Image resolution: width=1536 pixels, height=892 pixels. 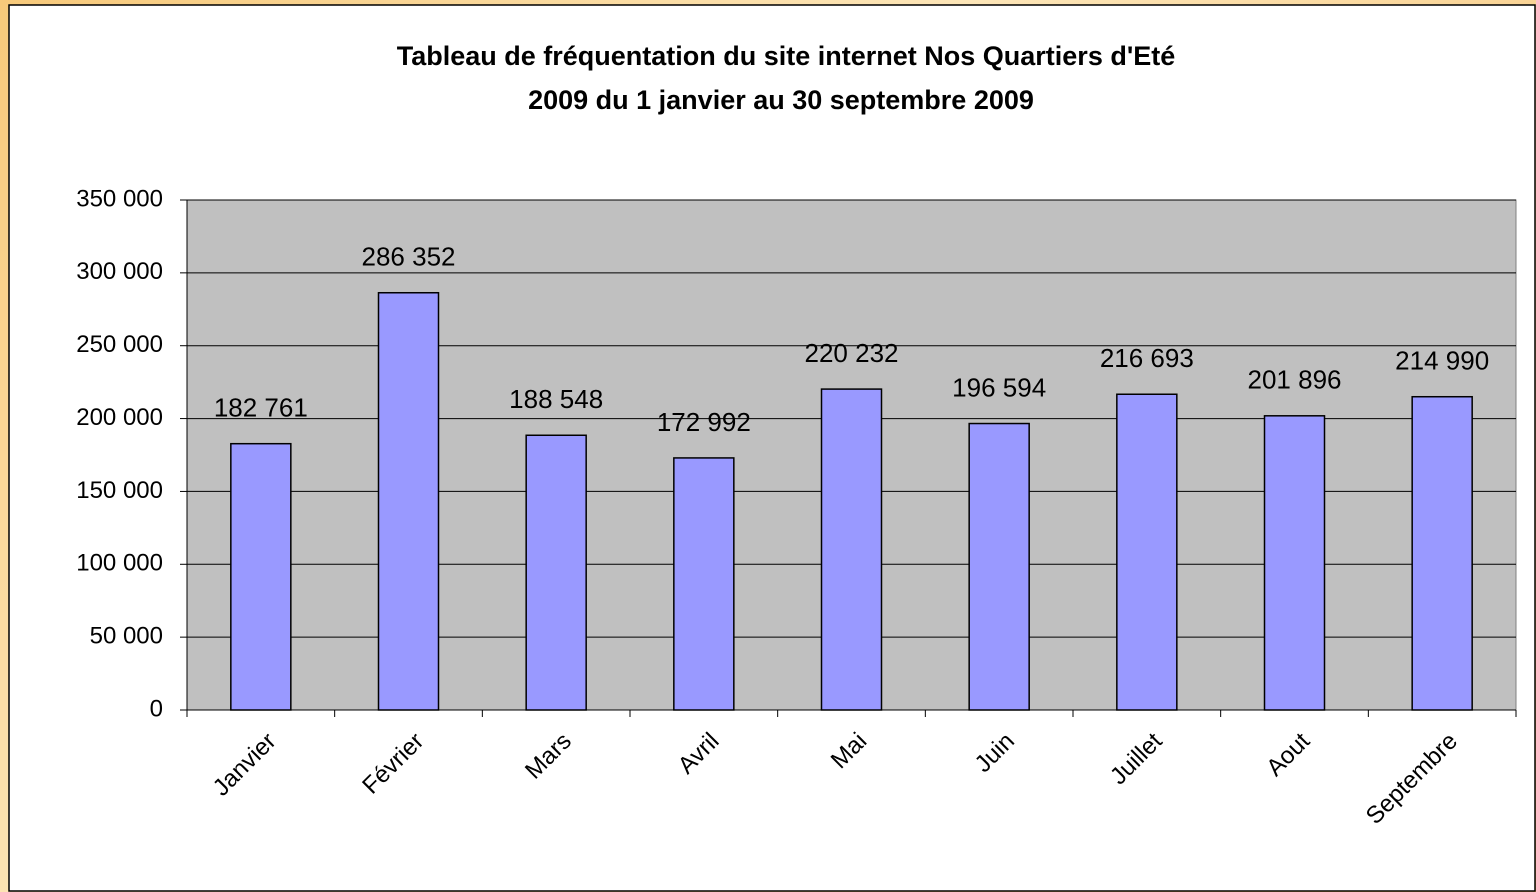 What do you see at coordinates (852, 353) in the screenshot?
I see `value-label: 220 232` at bounding box center [852, 353].